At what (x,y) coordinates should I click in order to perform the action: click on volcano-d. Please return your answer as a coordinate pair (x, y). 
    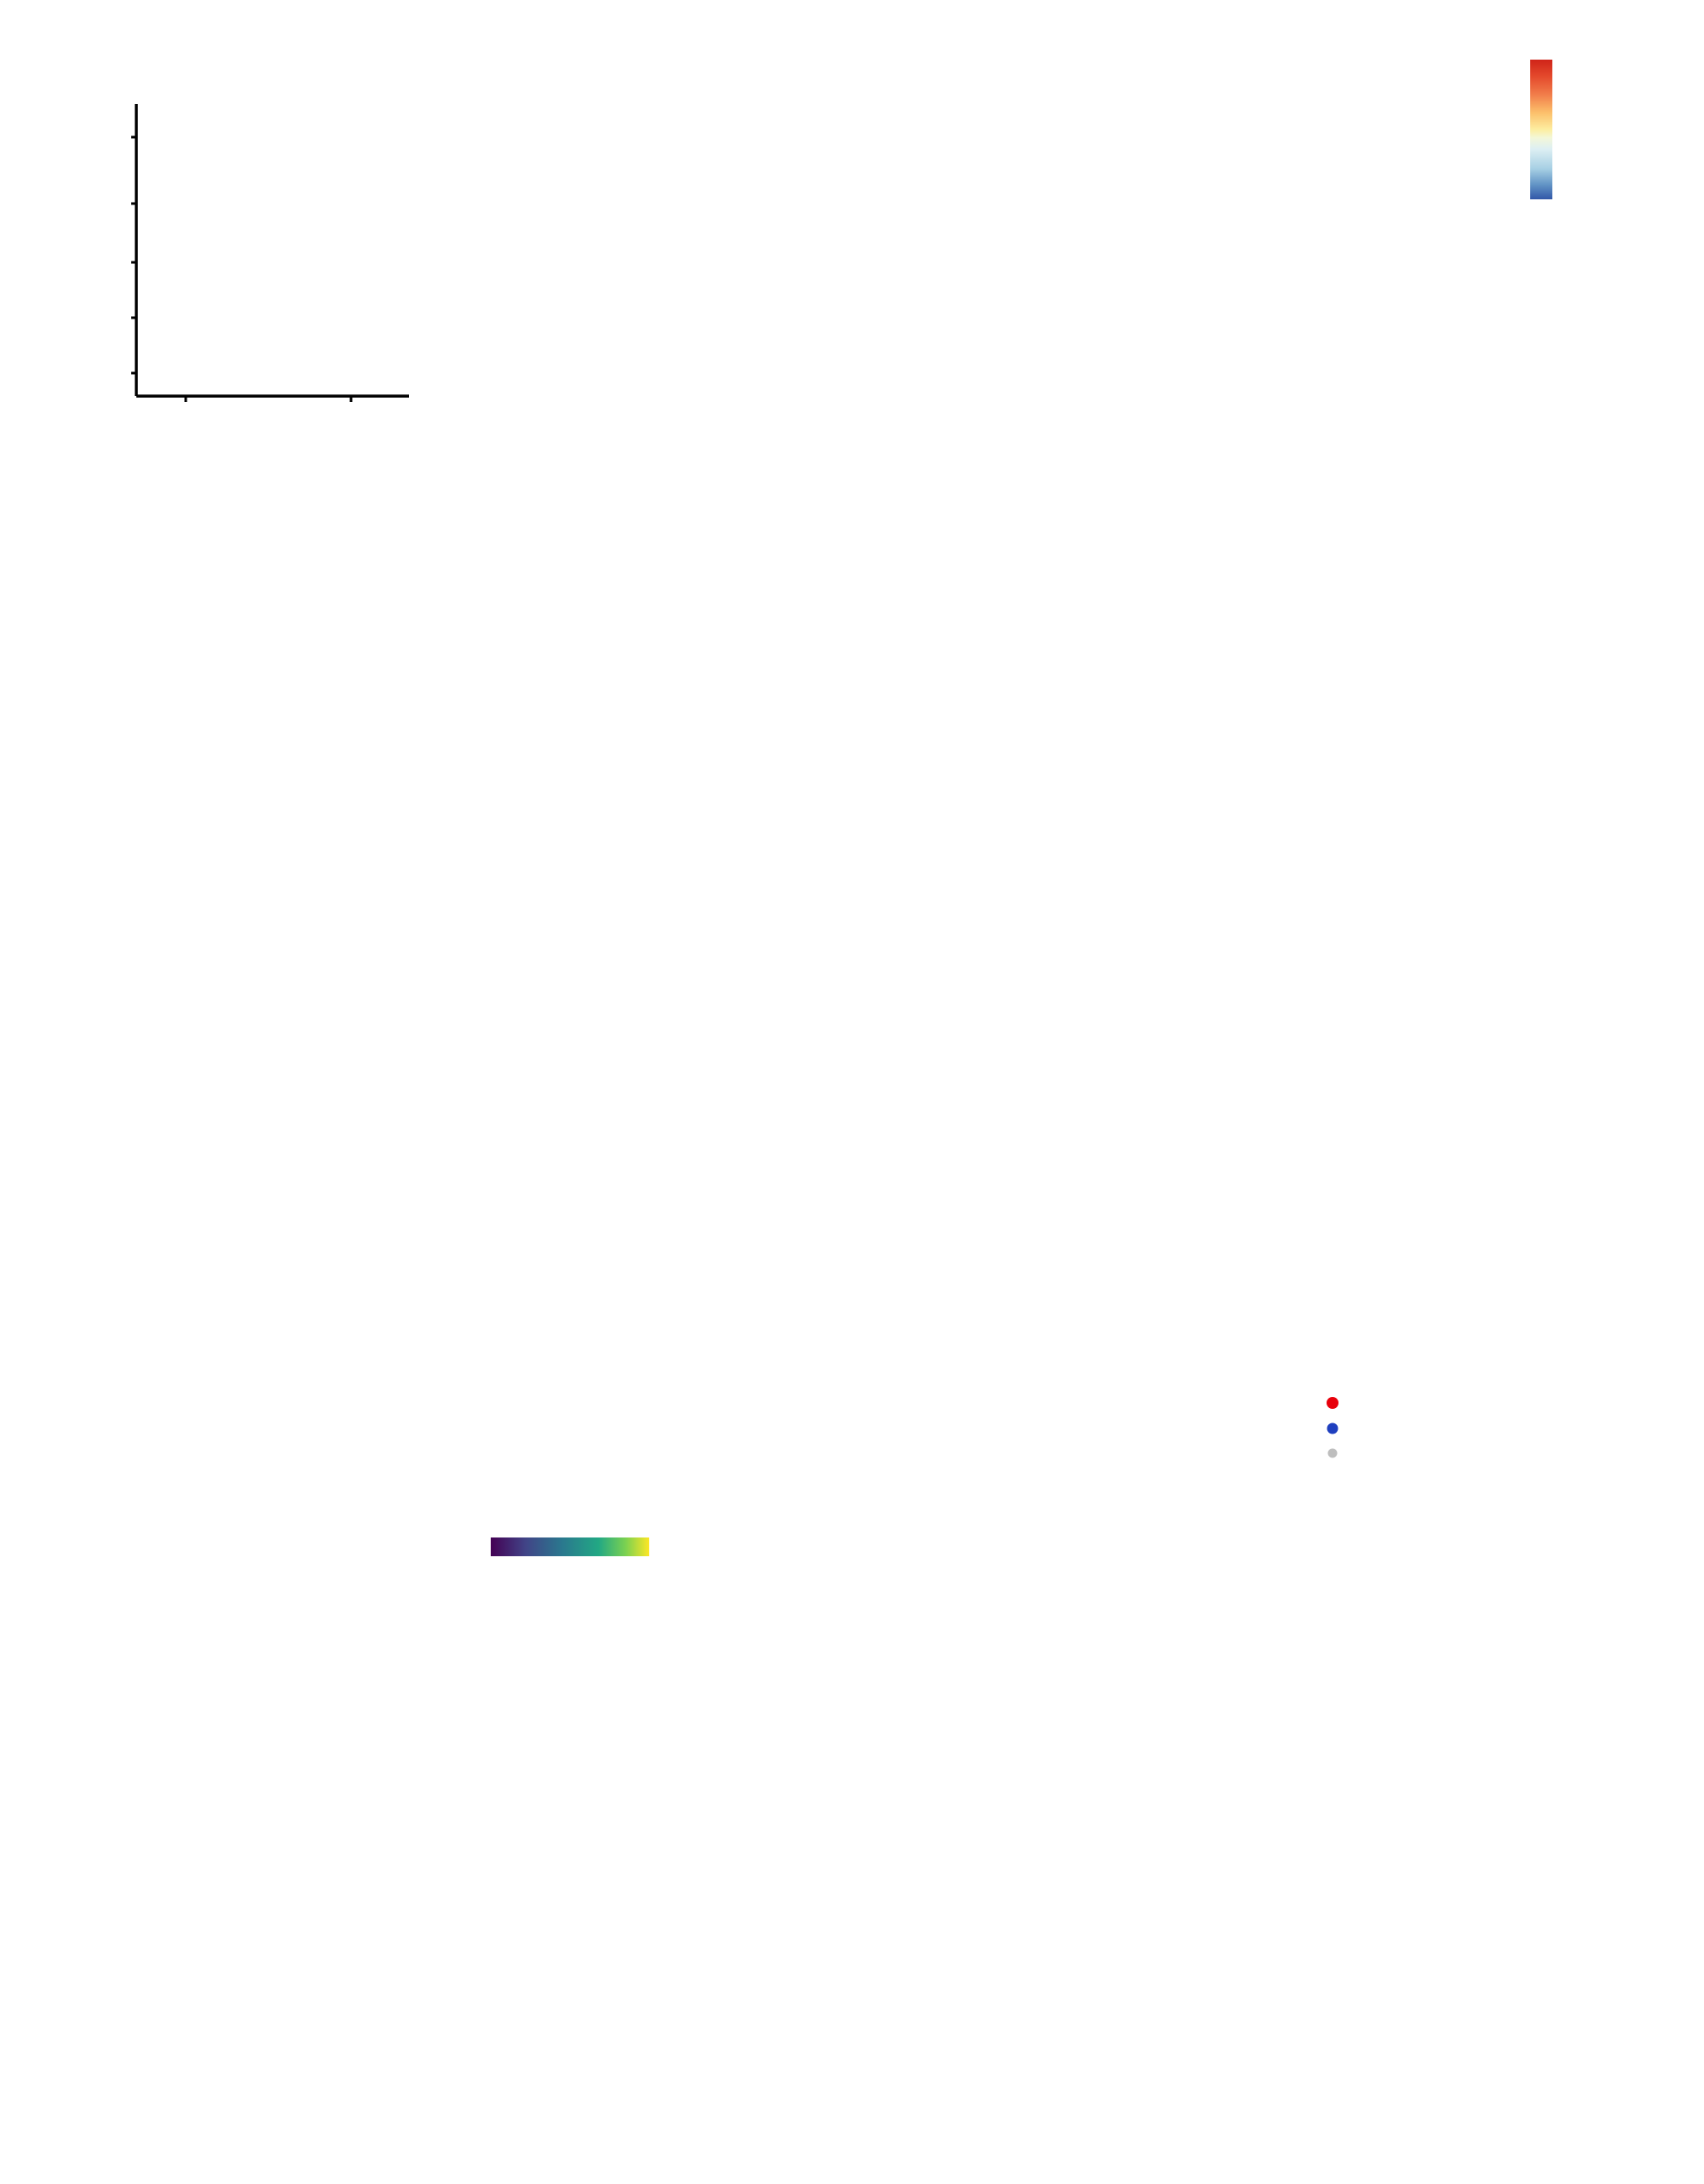
    Looking at the image, I should click on (289, 1811).